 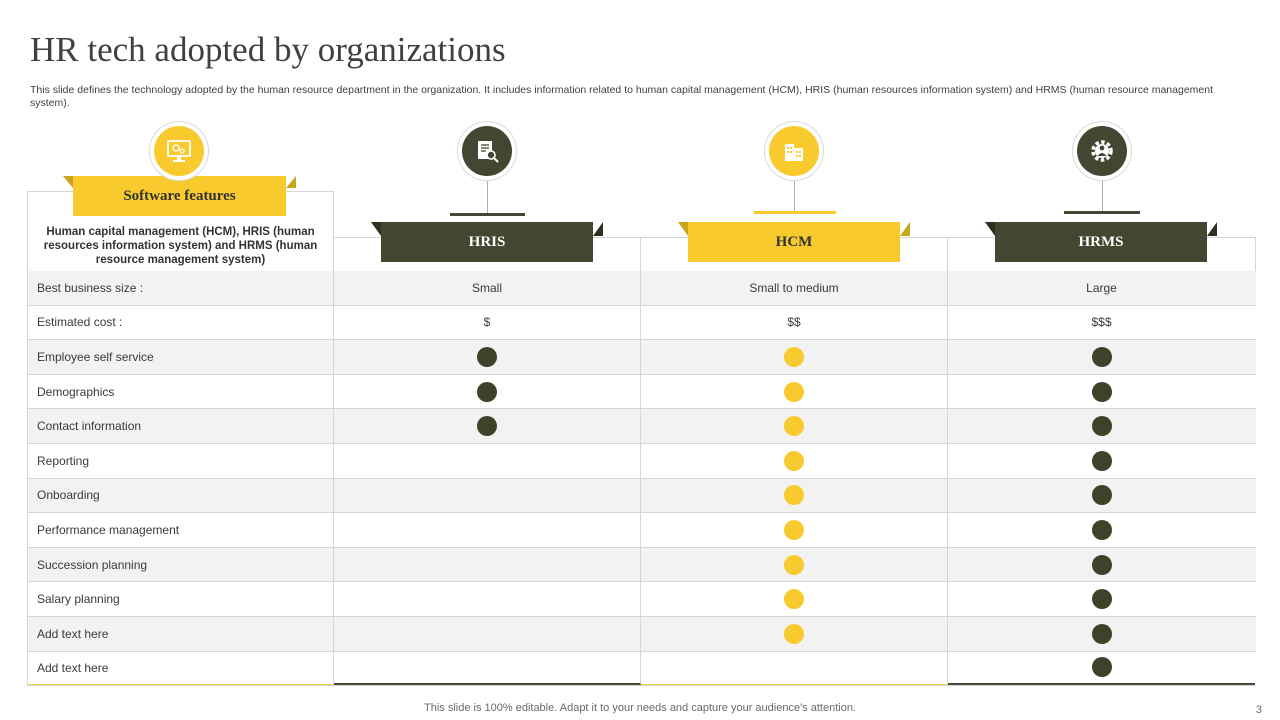 I want to click on table-row: Reporting, so click(x=641, y=461).